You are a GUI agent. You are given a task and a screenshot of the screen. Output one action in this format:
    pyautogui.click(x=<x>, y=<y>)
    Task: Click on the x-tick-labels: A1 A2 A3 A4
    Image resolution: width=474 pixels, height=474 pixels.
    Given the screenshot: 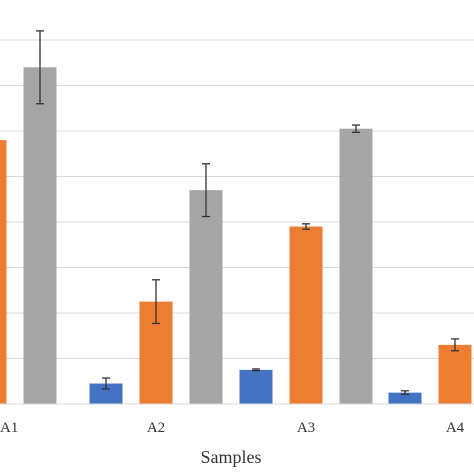 What is the action you would take?
    pyautogui.click(x=232, y=428)
    